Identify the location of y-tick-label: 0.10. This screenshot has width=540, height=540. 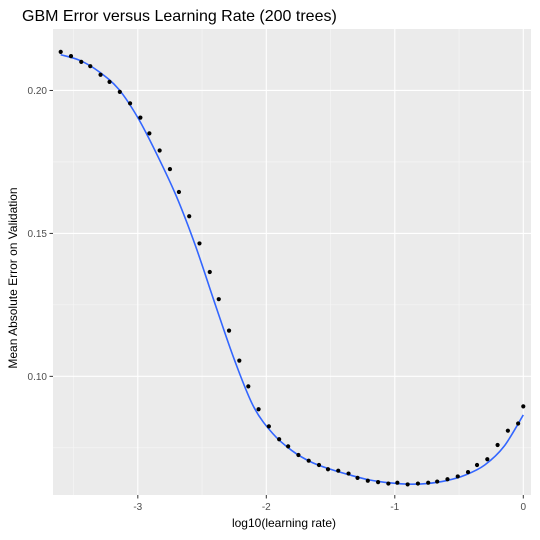
(38, 377).